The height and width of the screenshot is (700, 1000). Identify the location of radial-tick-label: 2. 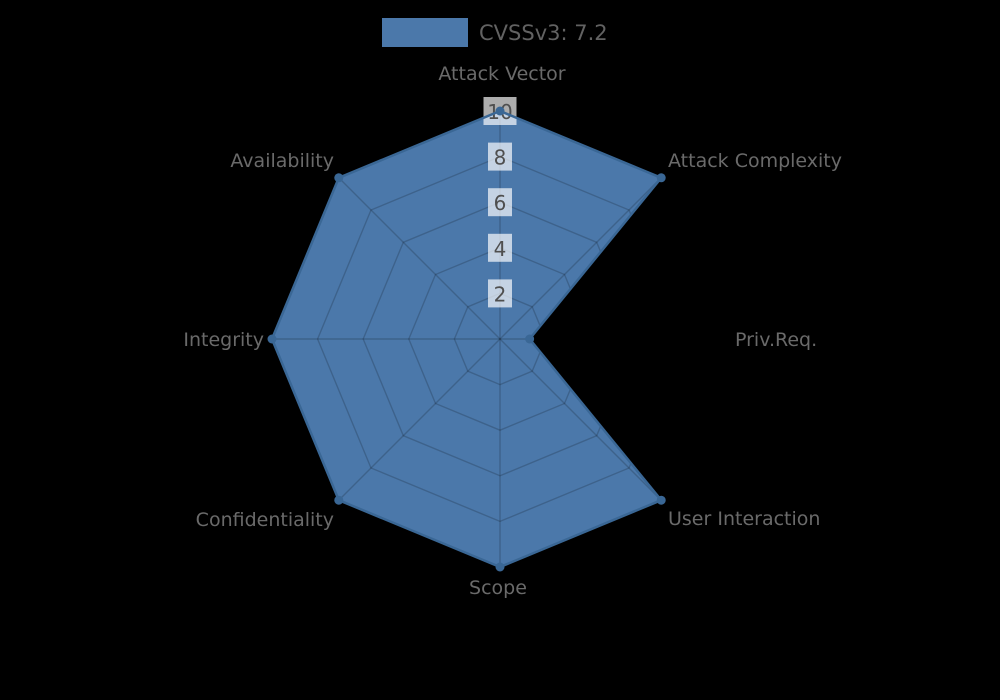
(500, 294).